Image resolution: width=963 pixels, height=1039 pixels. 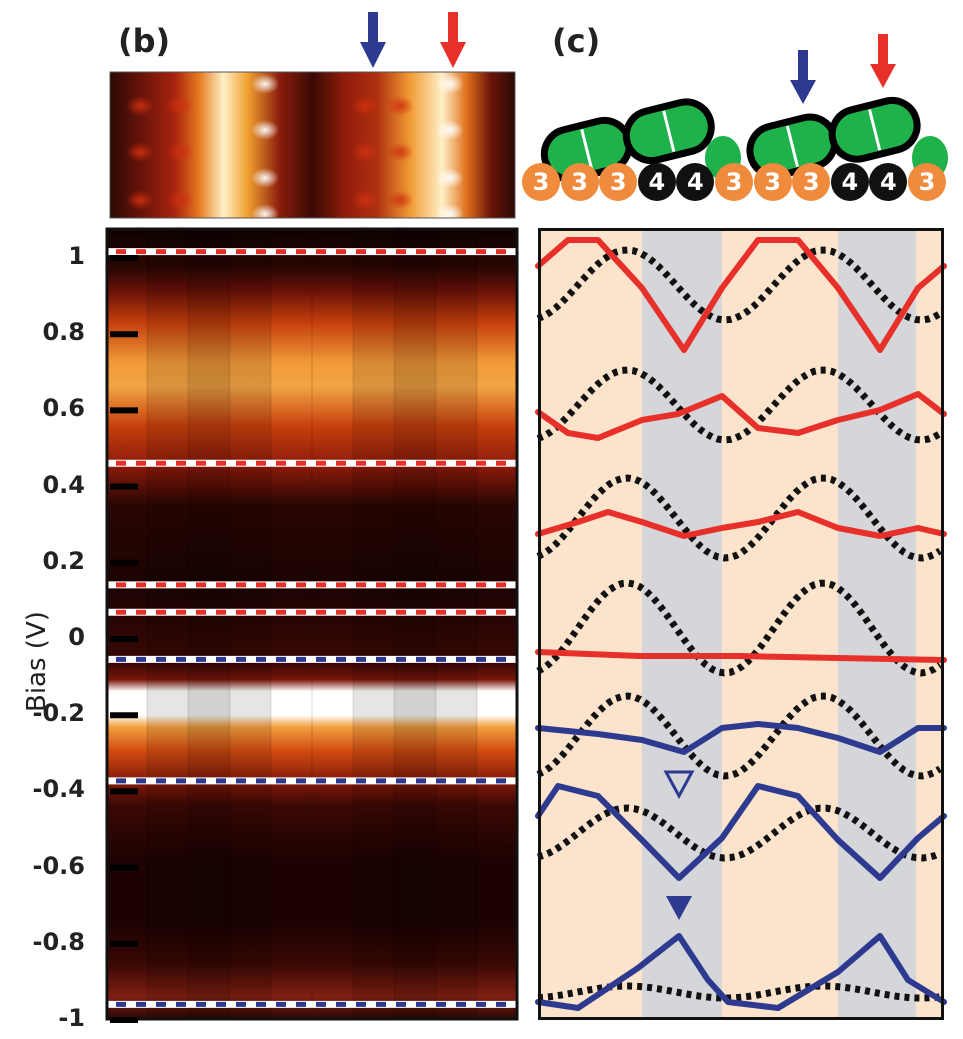 What do you see at coordinates (37, 661) in the screenshot?
I see `y-axis-title: Bias (V)` at bounding box center [37, 661].